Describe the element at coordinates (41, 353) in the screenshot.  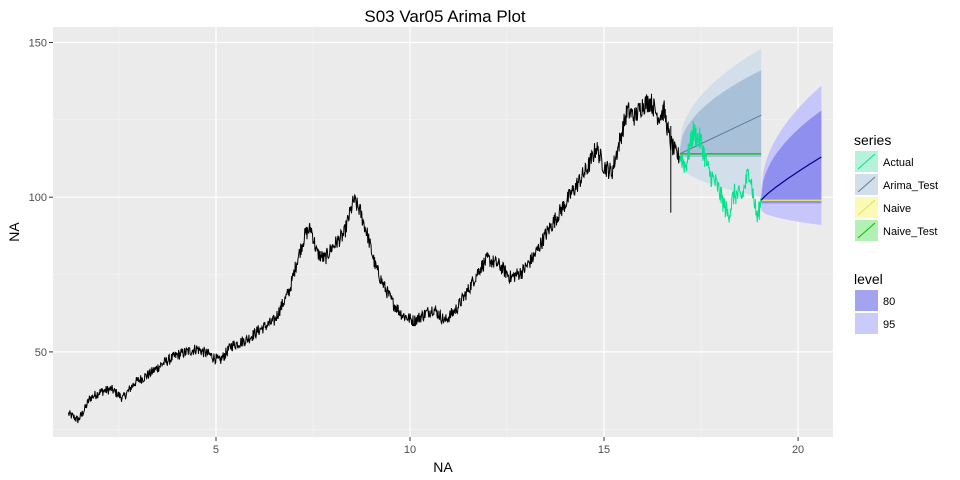
I see `y-tick-label: 50` at that location.